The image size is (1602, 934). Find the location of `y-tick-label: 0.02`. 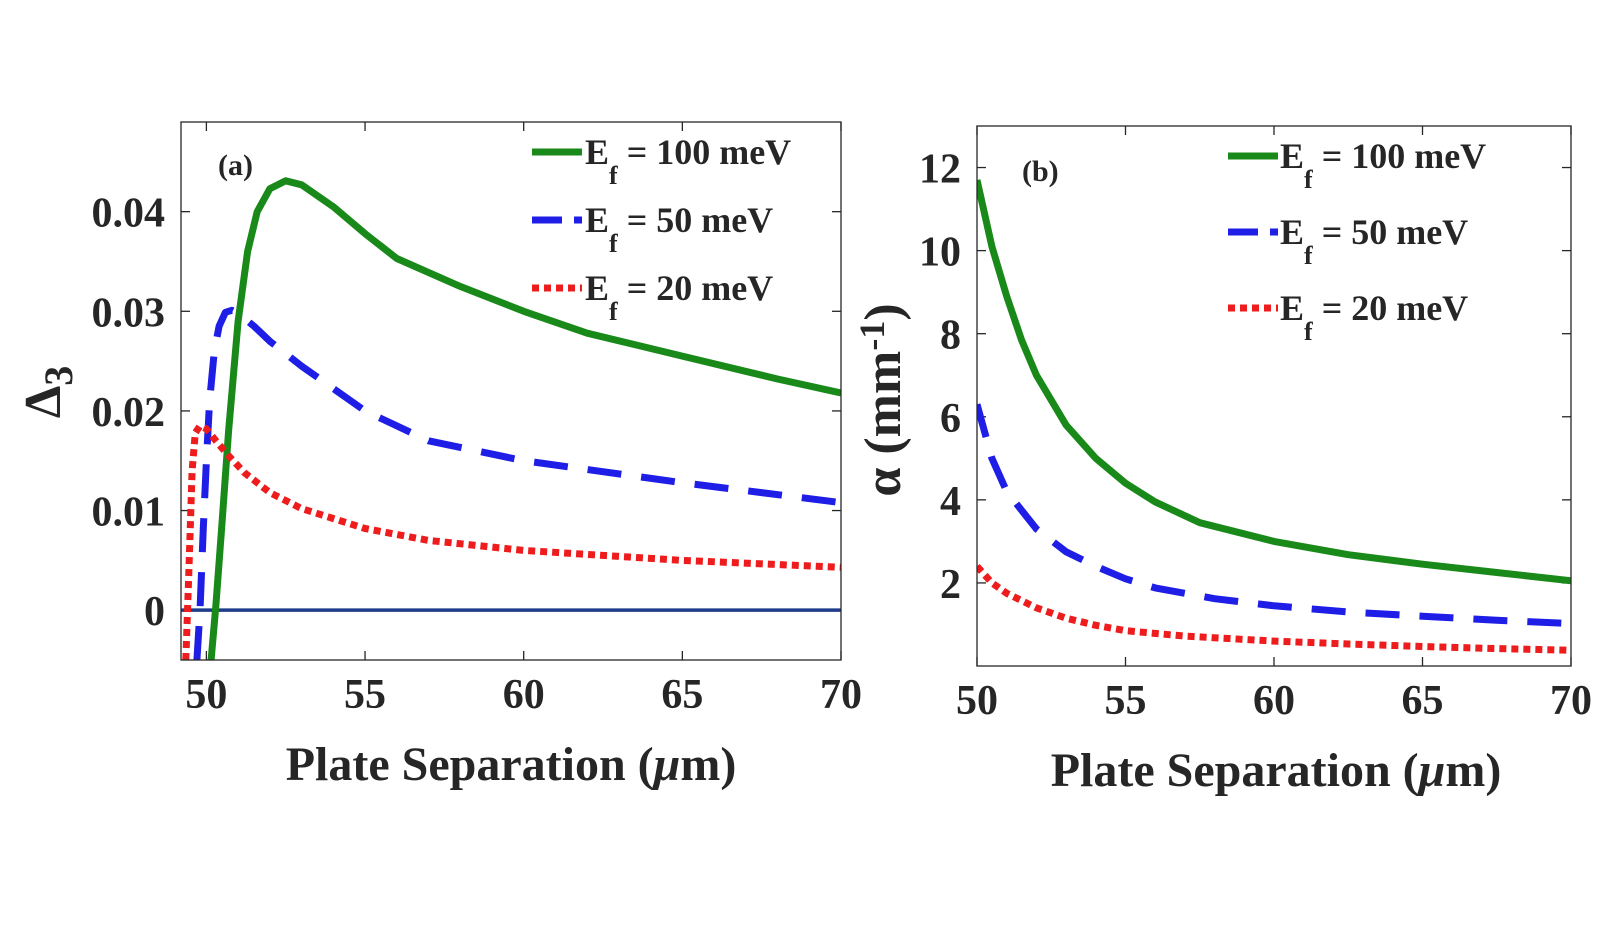

y-tick-label: 0.02 is located at coordinates (129, 413).